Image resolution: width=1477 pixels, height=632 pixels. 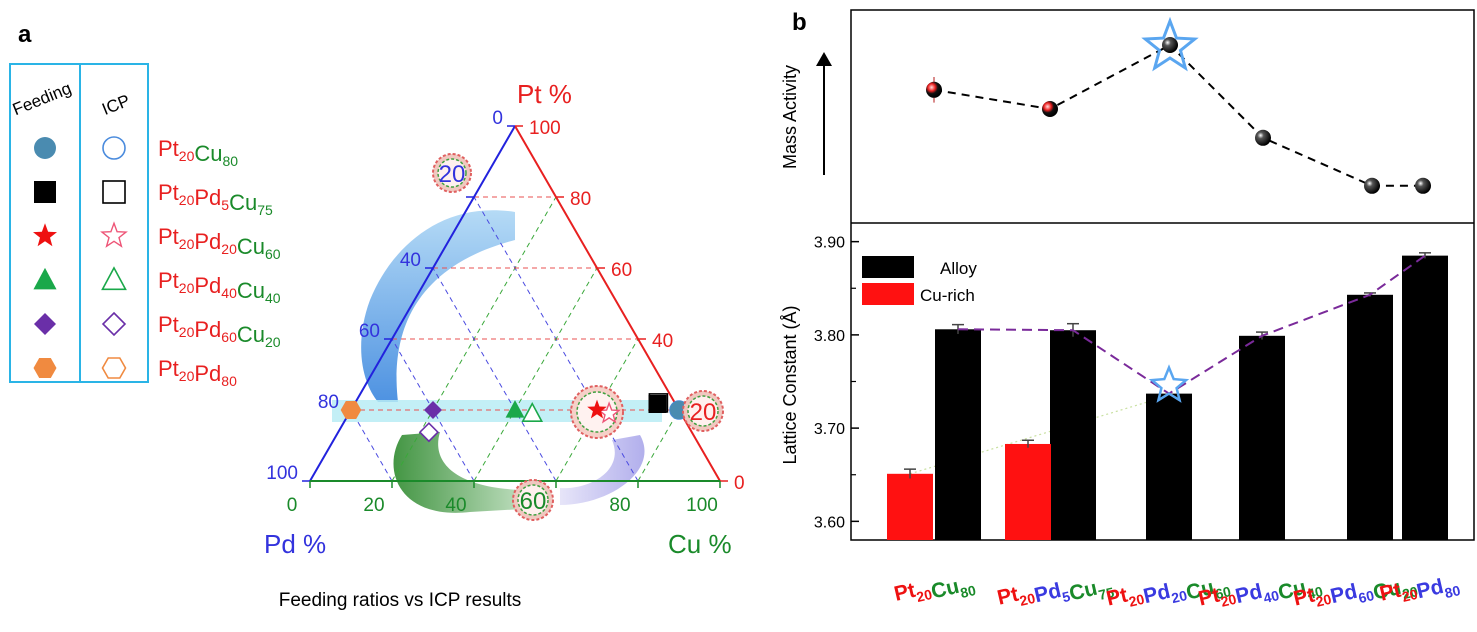 What do you see at coordinates (1169, 383) in the screenshot?
I see `min-star-icon` at bounding box center [1169, 383].